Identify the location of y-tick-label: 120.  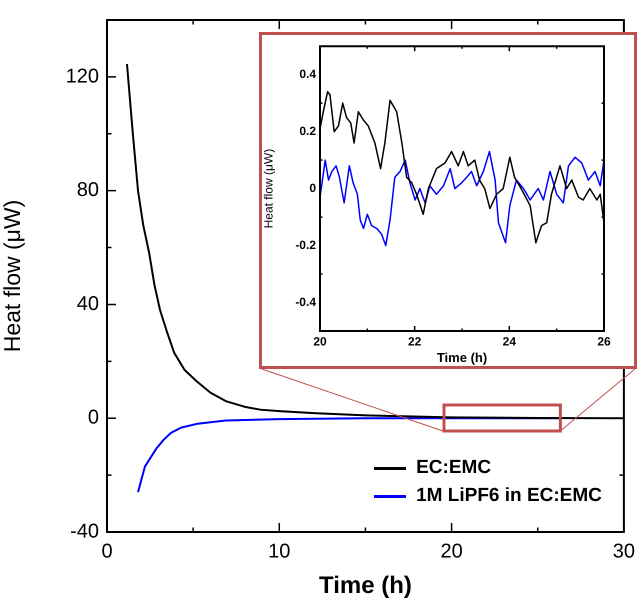
(82, 76).